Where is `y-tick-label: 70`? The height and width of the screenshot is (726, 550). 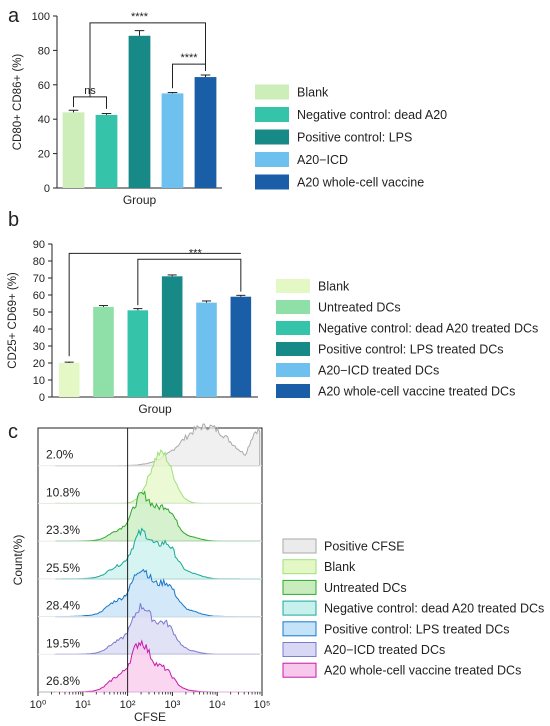
y-tick-label: 70 is located at coordinates (39, 279).